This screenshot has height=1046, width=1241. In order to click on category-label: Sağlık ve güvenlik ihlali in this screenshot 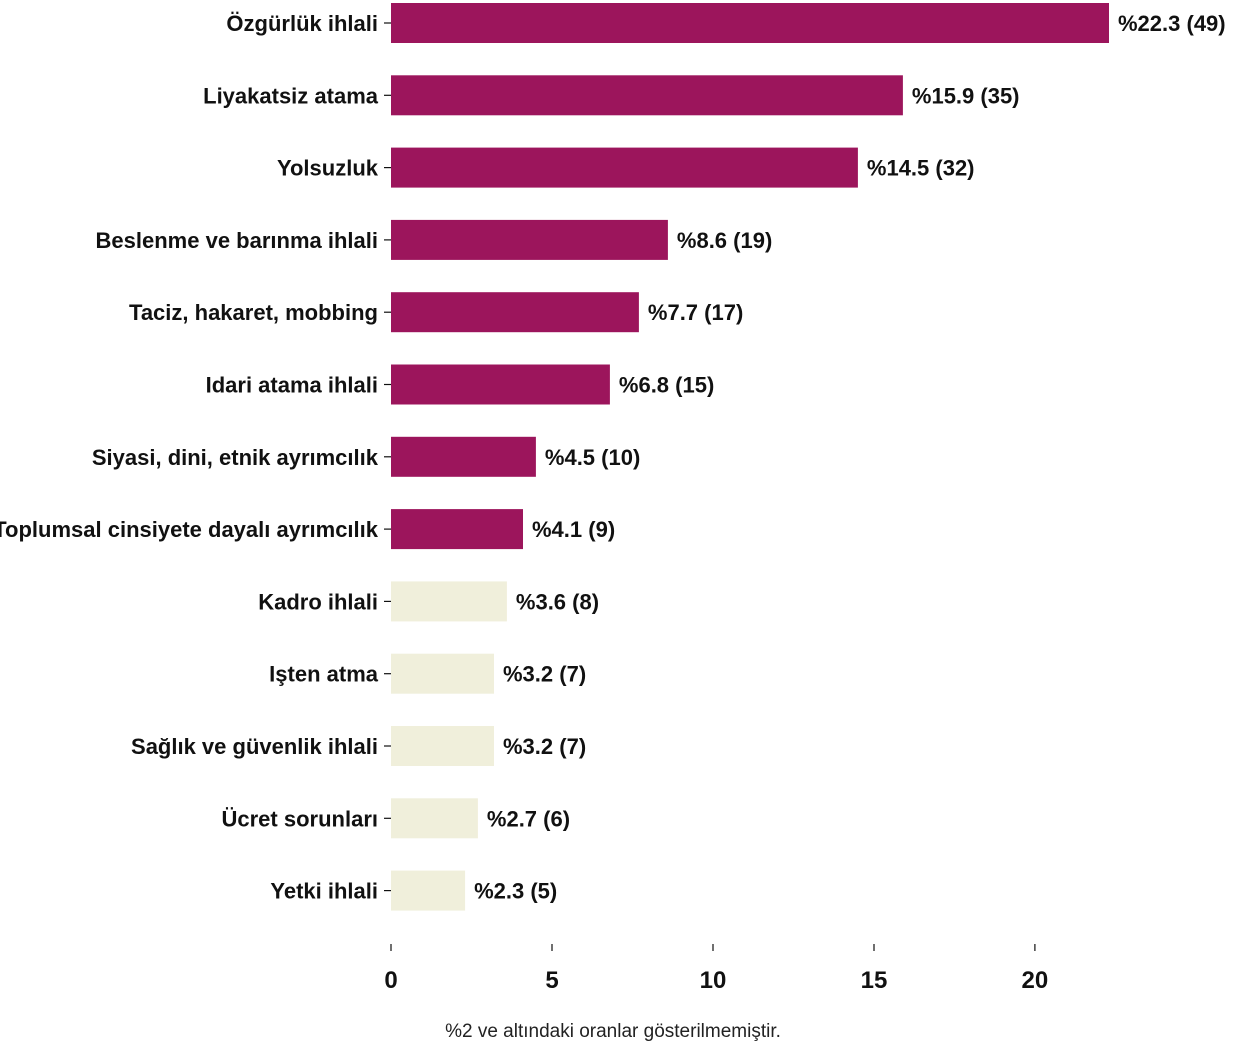, I will do `click(254, 746)`.